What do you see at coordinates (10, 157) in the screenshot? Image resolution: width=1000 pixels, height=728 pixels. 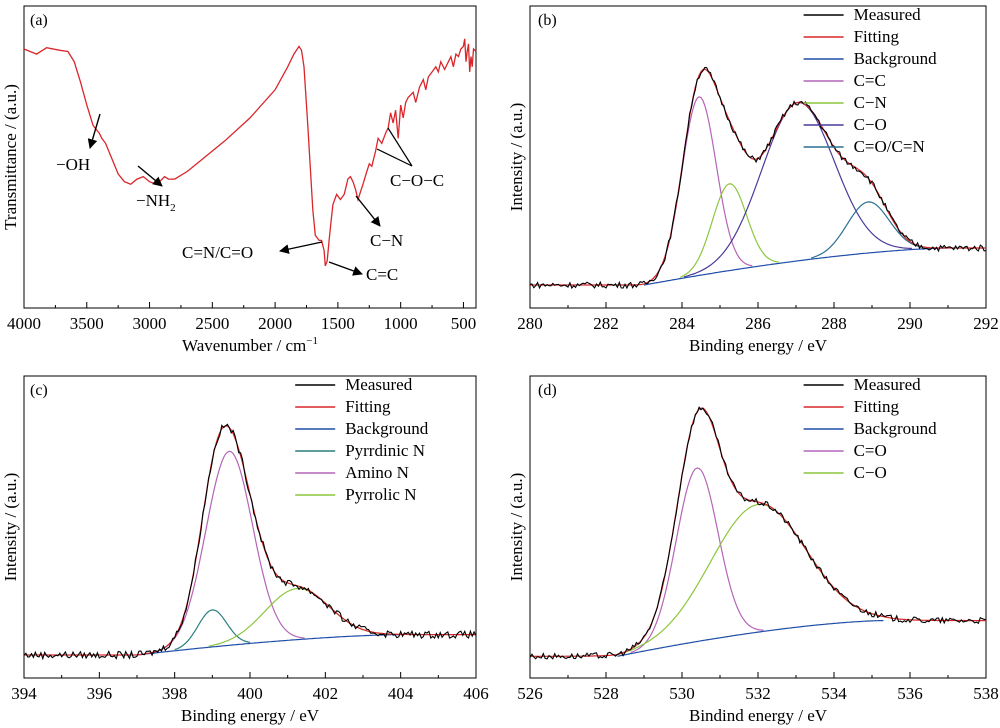 I see `y-axis-label-a: Transmittance / (a.u.)` at bounding box center [10, 157].